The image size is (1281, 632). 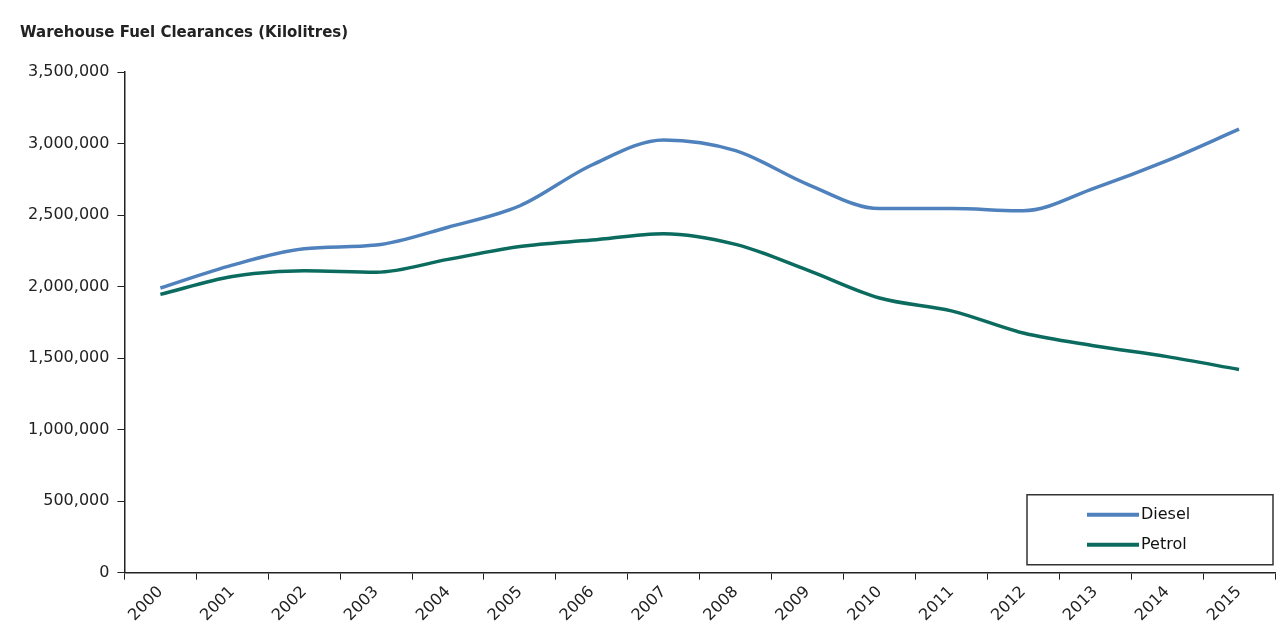 What do you see at coordinates (68, 214) in the screenshot?
I see `y-tick-label: 2,500,000` at bounding box center [68, 214].